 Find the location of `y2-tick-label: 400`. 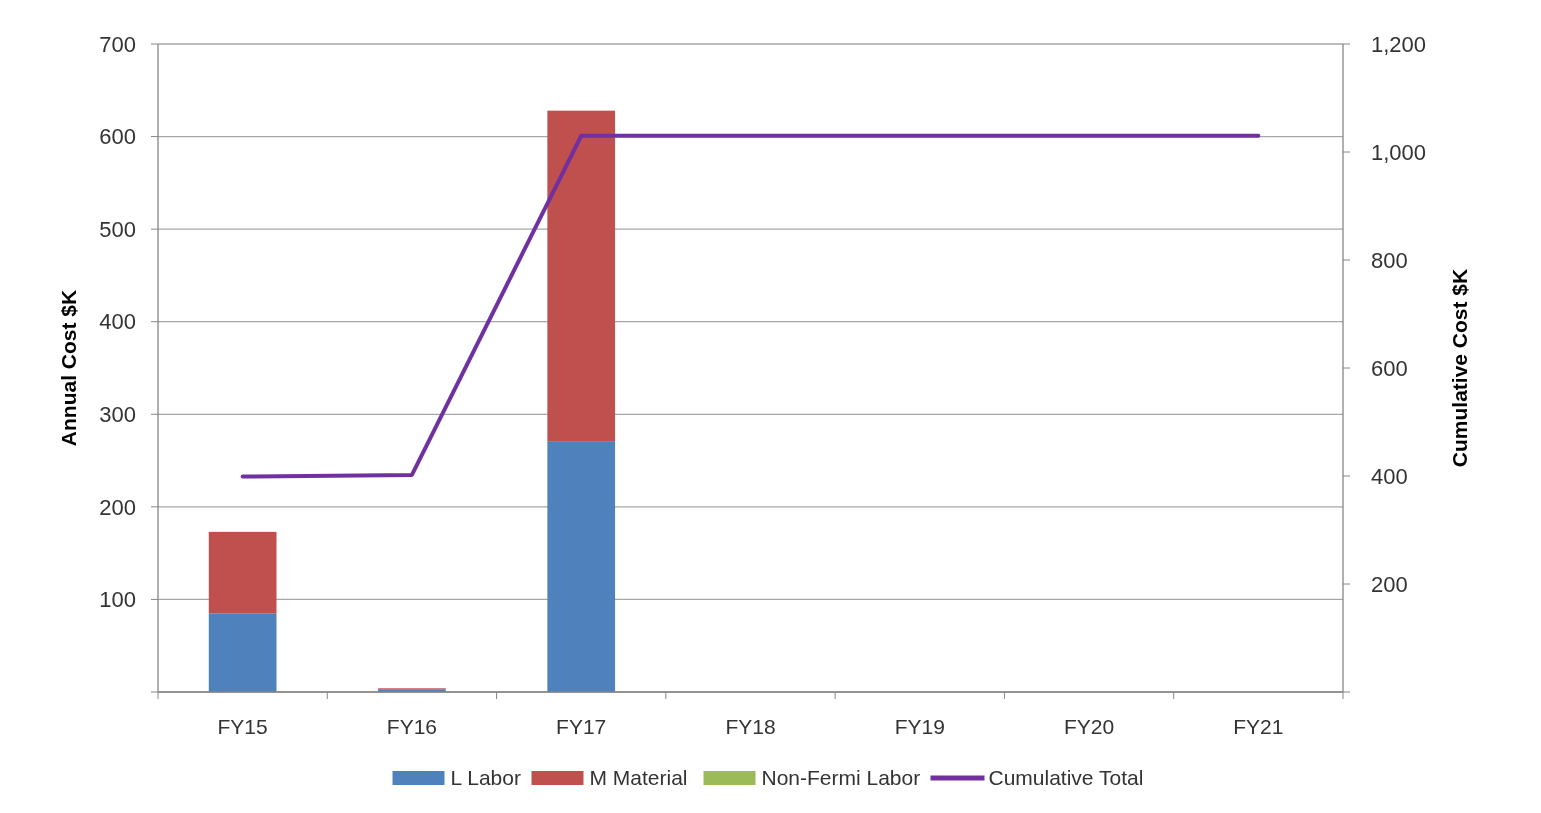

y2-tick-label: 400 is located at coordinates (1389, 476).